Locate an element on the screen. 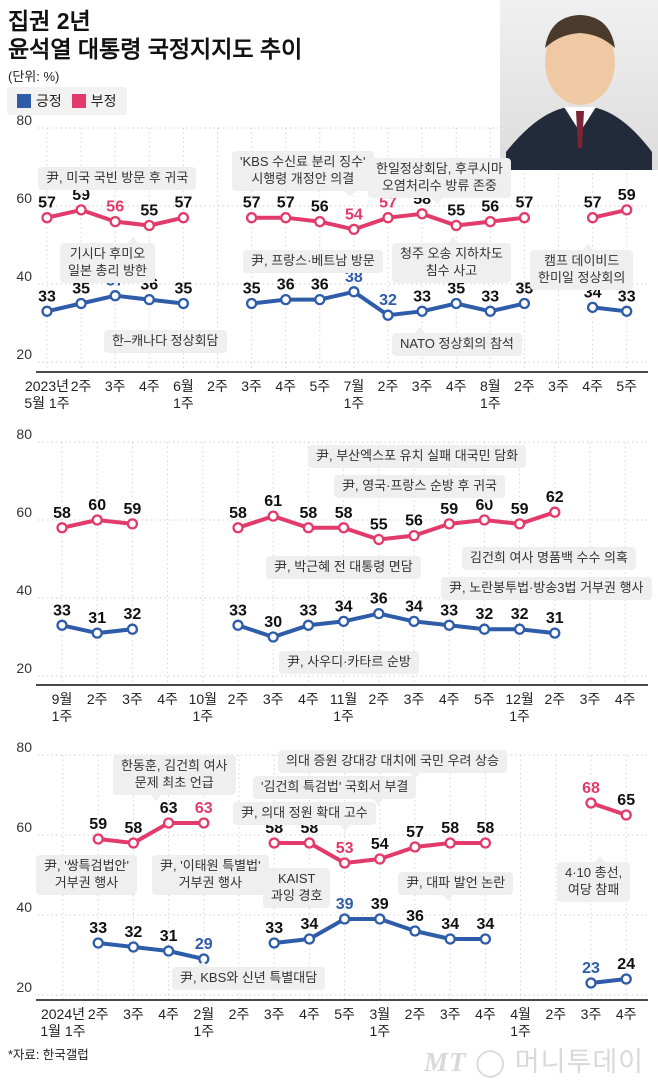 The image size is (658, 1081). positive-swatch-icon is located at coordinates (24, 101).